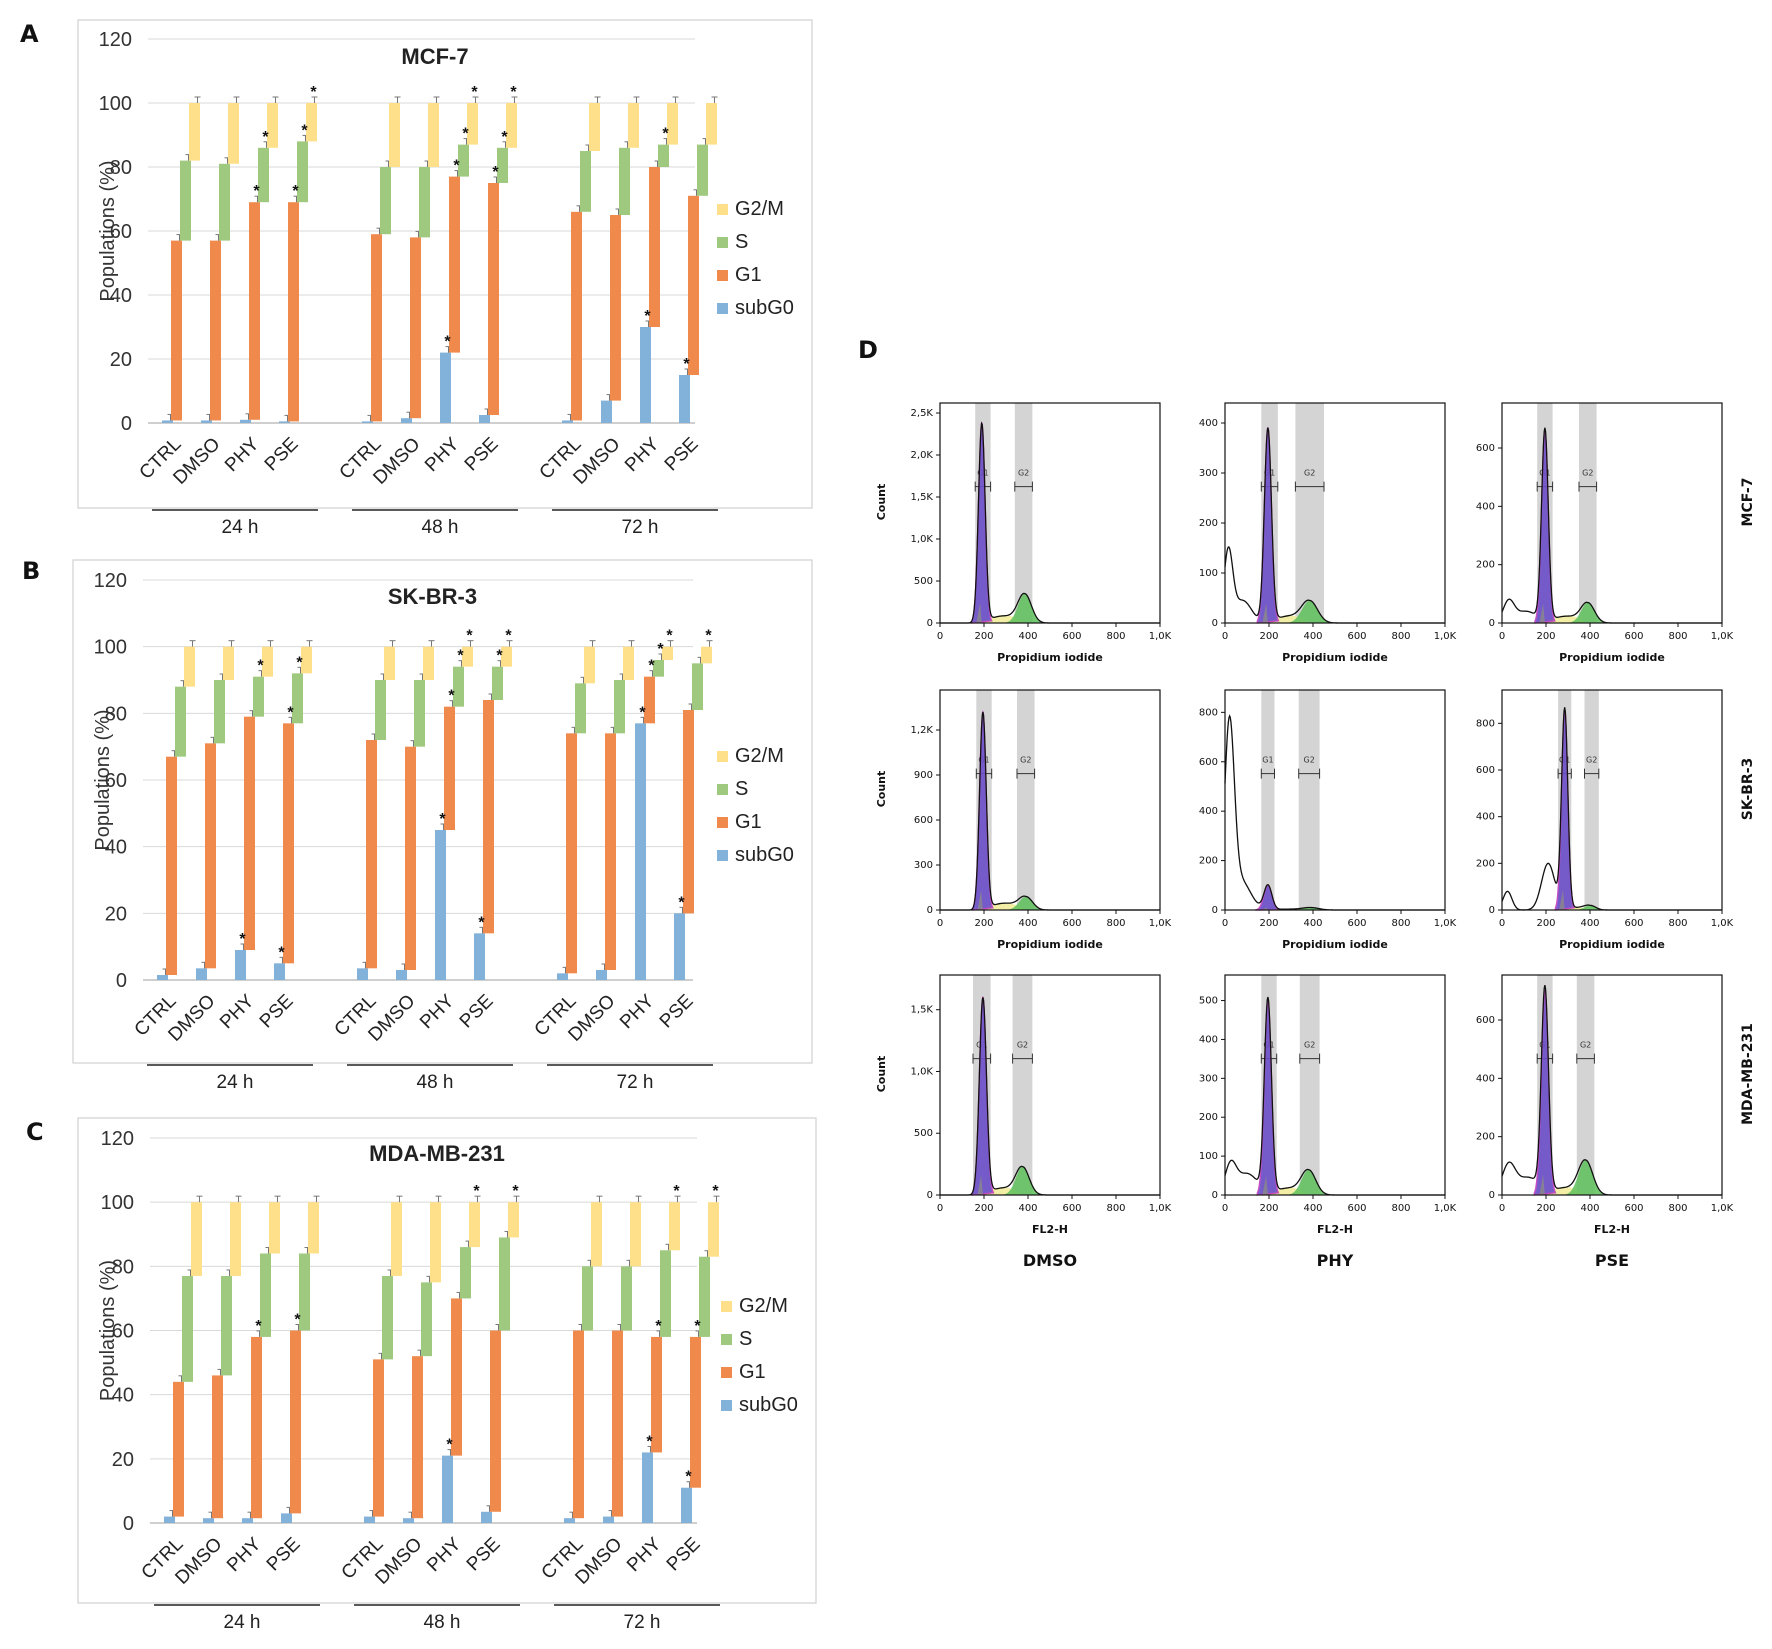  Describe the element at coordinates (123, 1460) in the screenshot. I see `y-tick-label: 20` at that location.